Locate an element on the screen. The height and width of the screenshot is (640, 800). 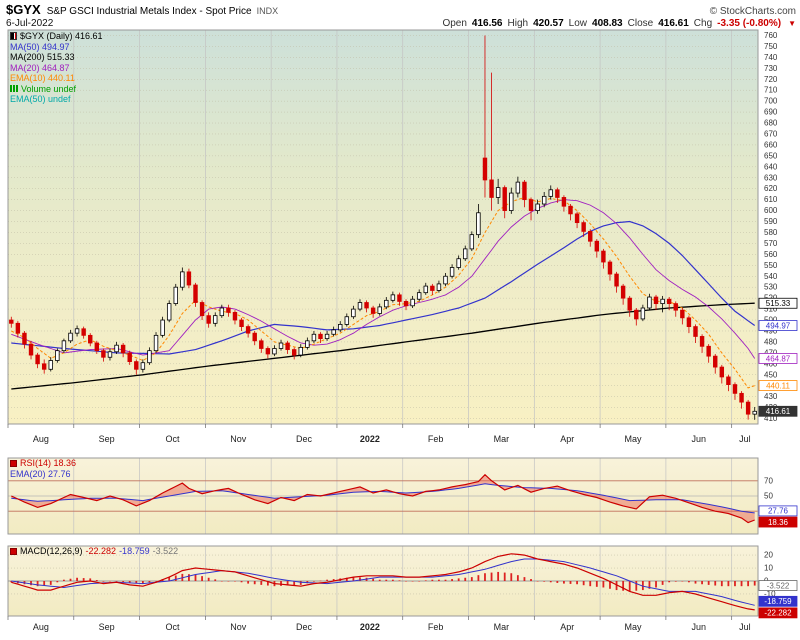
svg-text: 494.97 is located at coordinates (778, 325).